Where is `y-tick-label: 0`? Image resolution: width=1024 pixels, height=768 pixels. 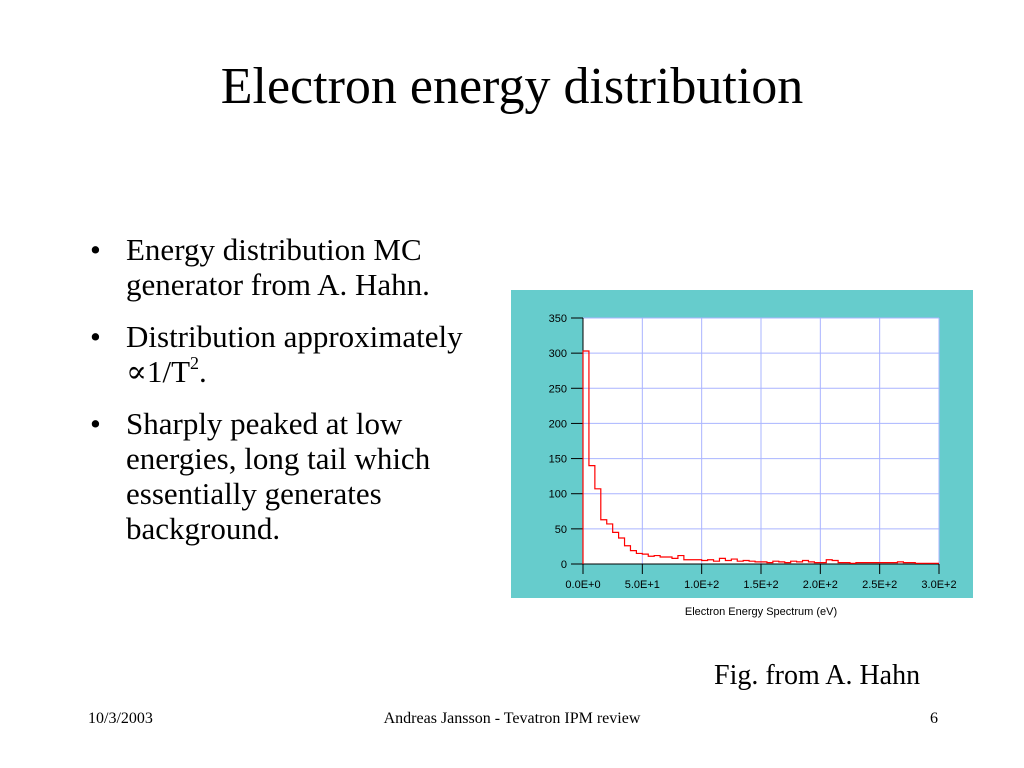
y-tick-label: 0 is located at coordinates (564, 565).